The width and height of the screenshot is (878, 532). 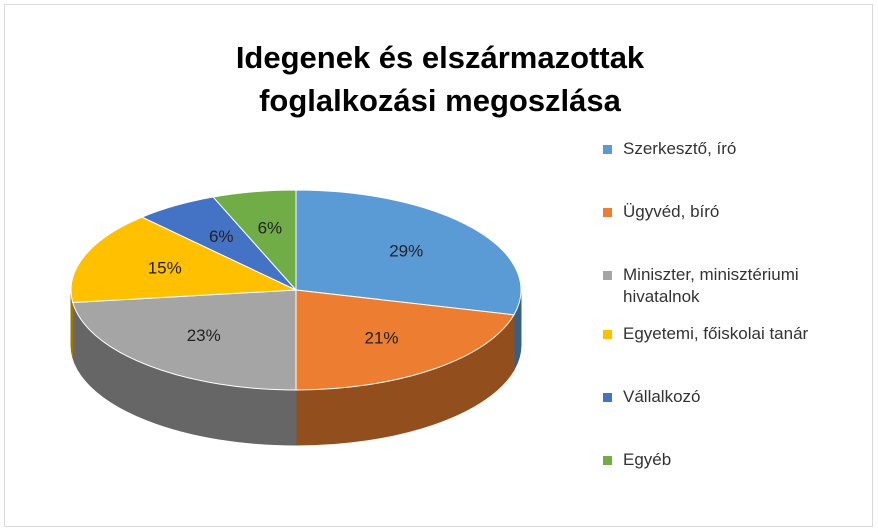 I want to click on legend-label: Miniszter, minisztériumi hivatalnok, so click(x=711, y=285).